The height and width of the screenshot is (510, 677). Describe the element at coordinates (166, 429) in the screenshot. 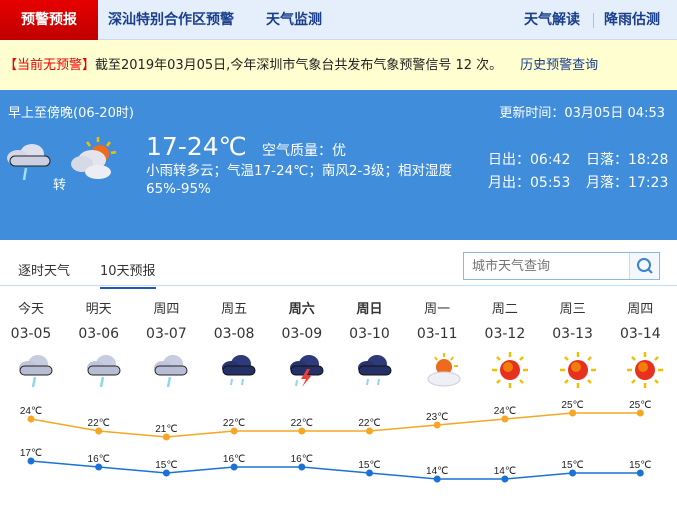

I see `high-temp-label: 21℃` at that location.